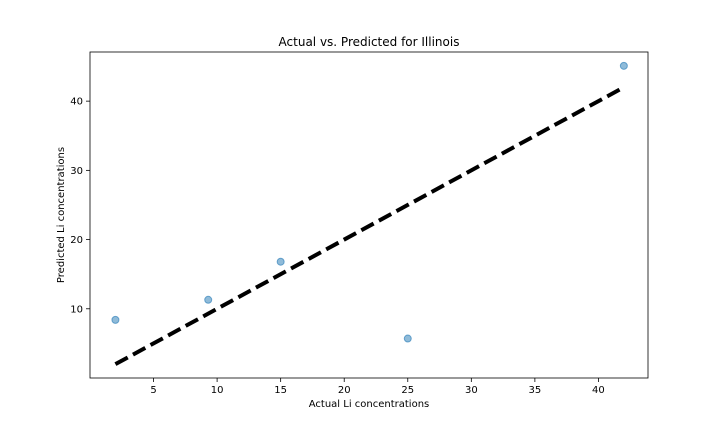  I want to click on x-tick-label: 20, so click(344, 390).